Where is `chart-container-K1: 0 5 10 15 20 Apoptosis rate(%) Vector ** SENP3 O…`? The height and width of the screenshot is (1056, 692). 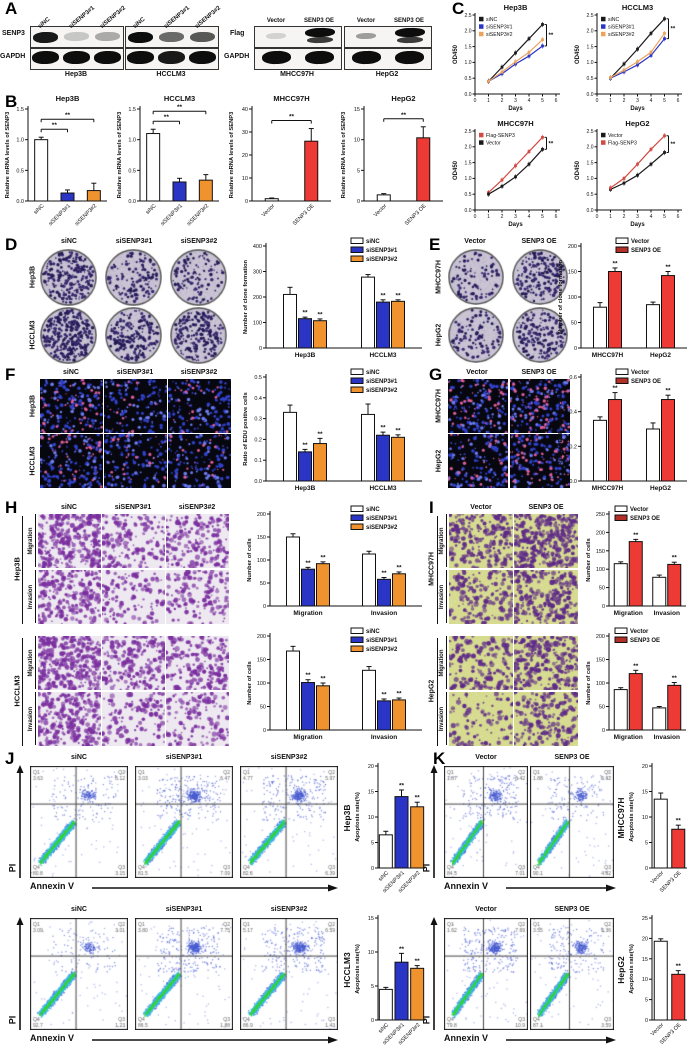
chart-container-K1: 0 5 10 15 20 Apoptosis rate(%) Vector ** SENP3 O… is located at coordinates (658, 827).